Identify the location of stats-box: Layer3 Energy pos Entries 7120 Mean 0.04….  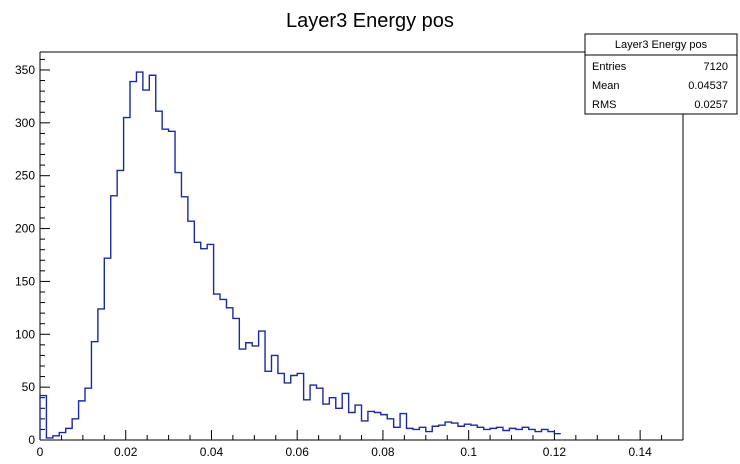
(661, 74).